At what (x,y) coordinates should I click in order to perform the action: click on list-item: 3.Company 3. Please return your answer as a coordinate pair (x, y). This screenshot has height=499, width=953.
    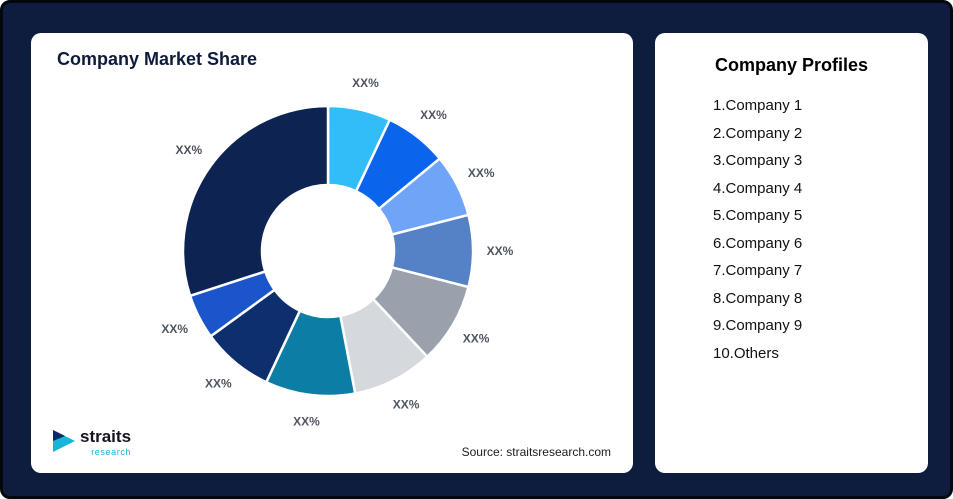
    Looking at the image, I should click on (758, 160).